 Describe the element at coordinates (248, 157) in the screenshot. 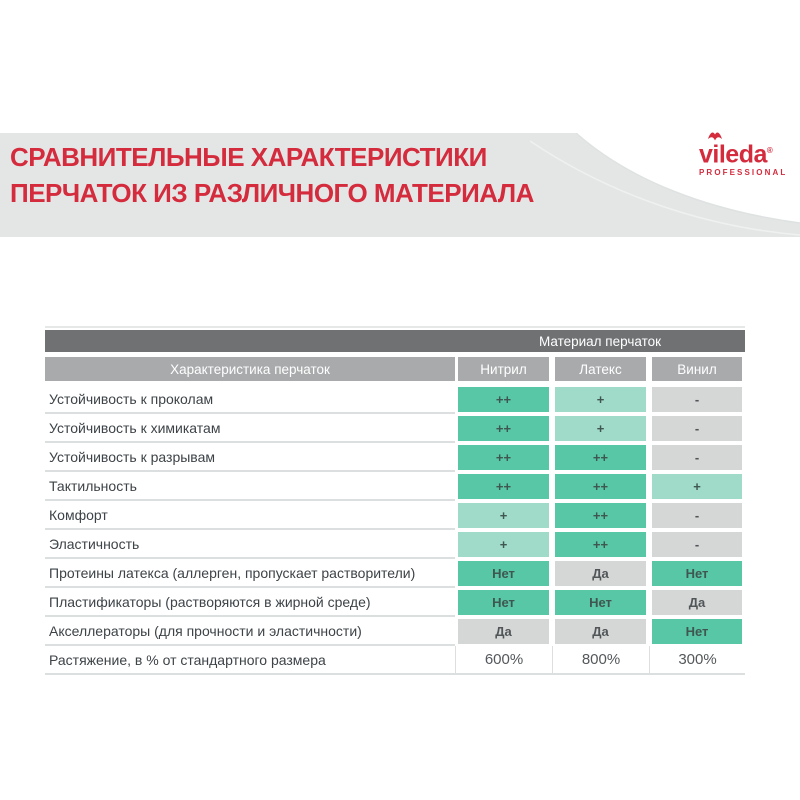

I see `page-title-line1: СРАВНИТЕЛЬНЫЕ ХАРАКТЕРИСТИКИ` at that location.